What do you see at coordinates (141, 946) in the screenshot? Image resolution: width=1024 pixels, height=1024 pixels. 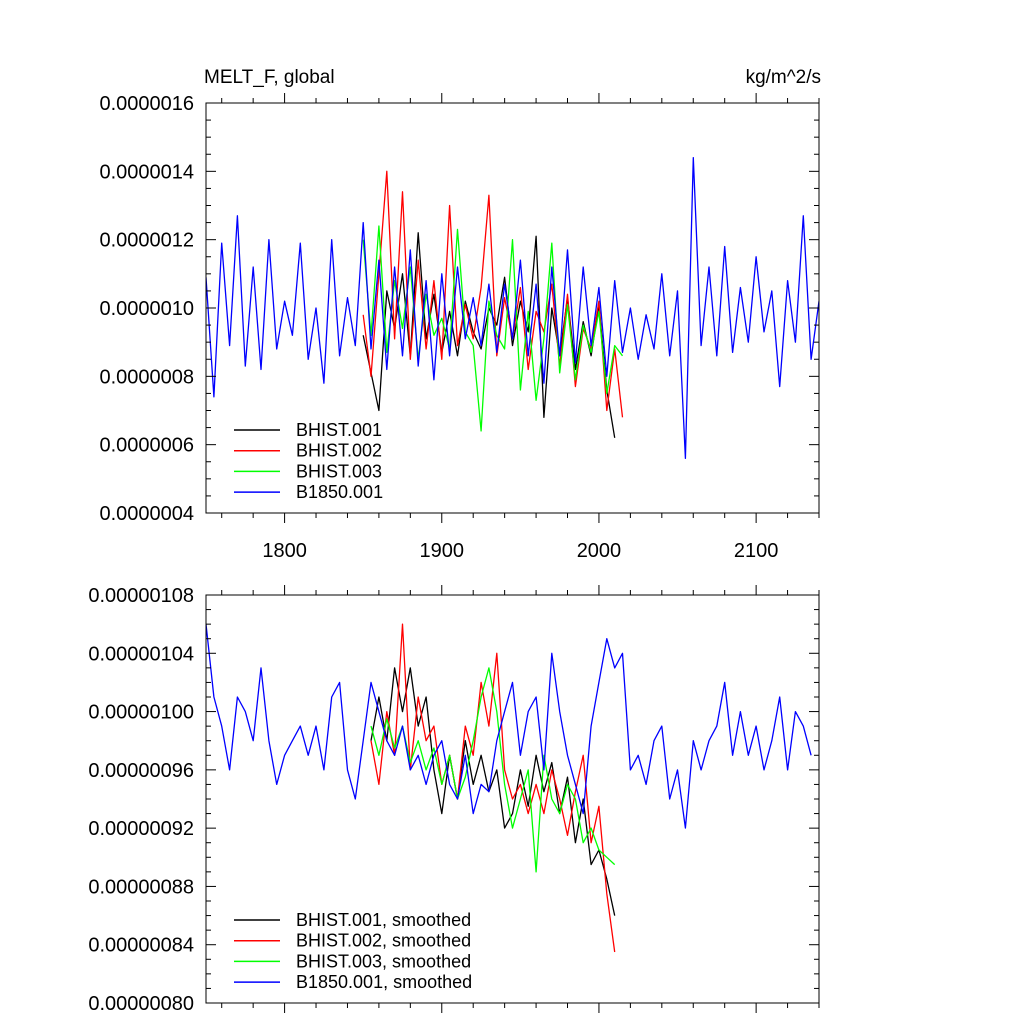 I see `y-tick-label: 0.00000084` at bounding box center [141, 946].